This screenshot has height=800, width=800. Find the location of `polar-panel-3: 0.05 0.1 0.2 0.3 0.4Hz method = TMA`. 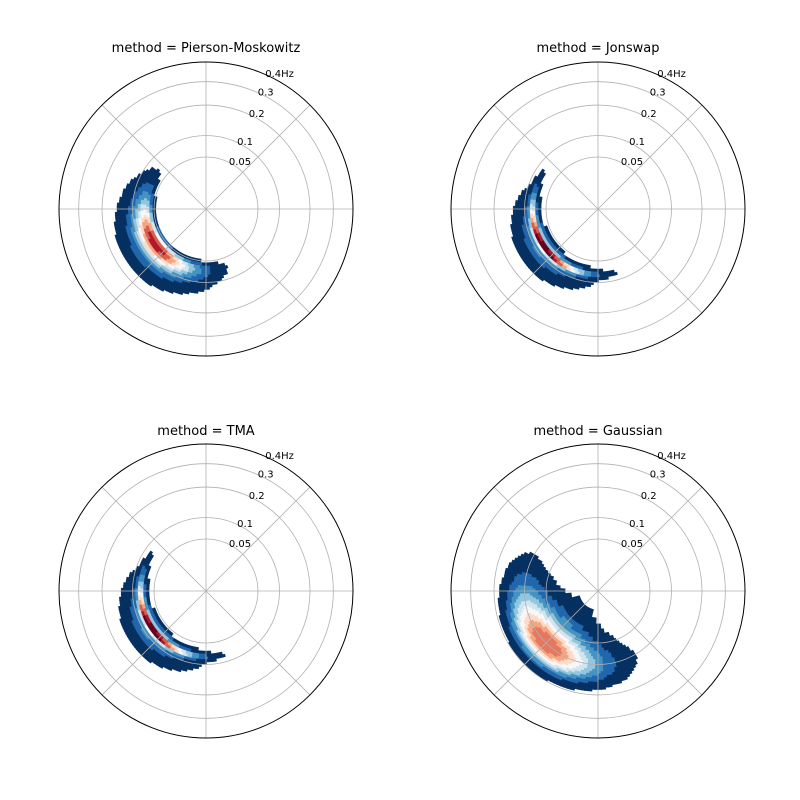

polar-panel-3: 0.05 0.1 0.2 0.3 0.4Hz method = TMA is located at coordinates (206, 581).